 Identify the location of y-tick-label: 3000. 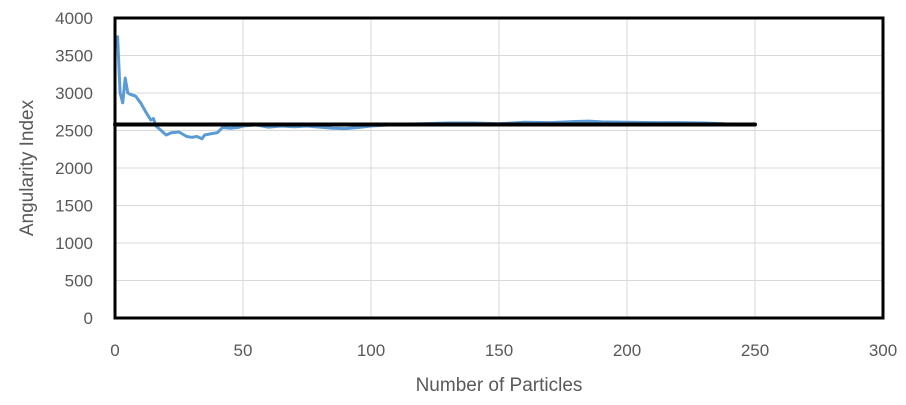
(74, 93).